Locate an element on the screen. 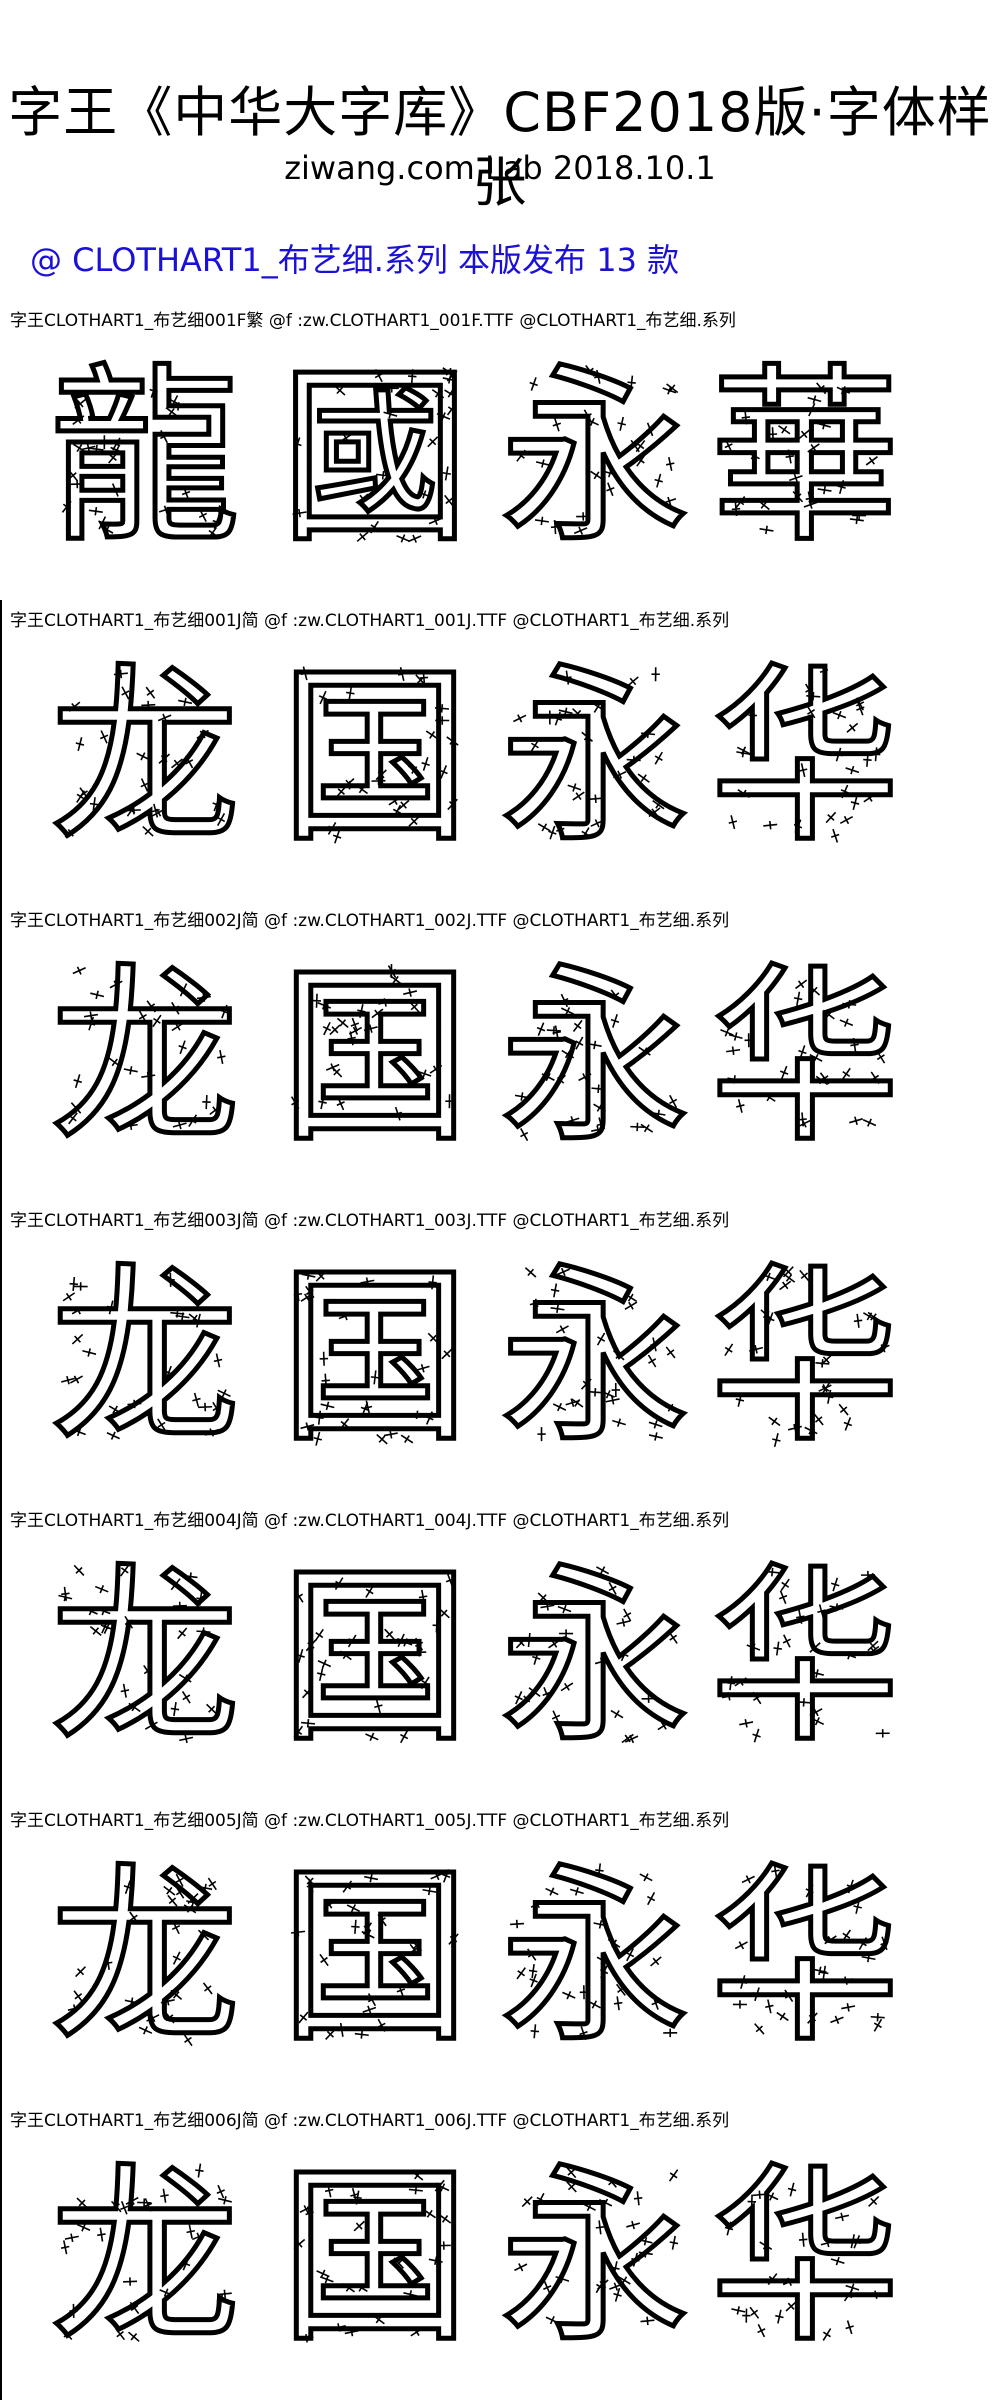 This screenshot has width=1000, height=2400. glyph-character: 國 is located at coordinates (374, 457).